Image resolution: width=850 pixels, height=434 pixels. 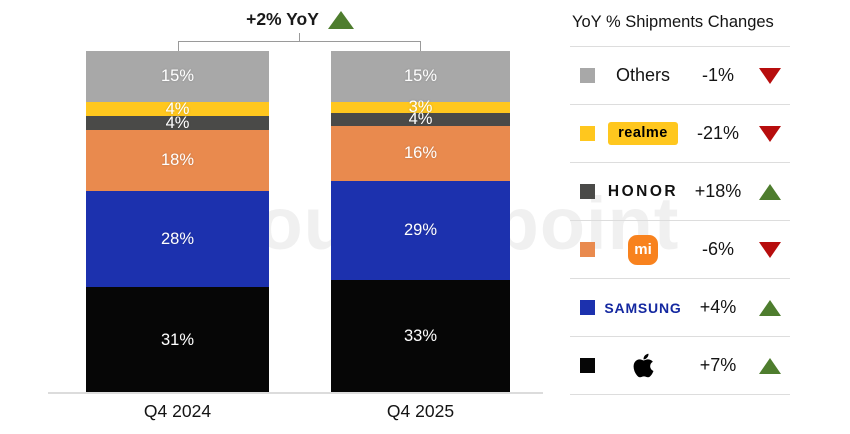 I want to click on x-axis-line, so click(x=295, y=393).